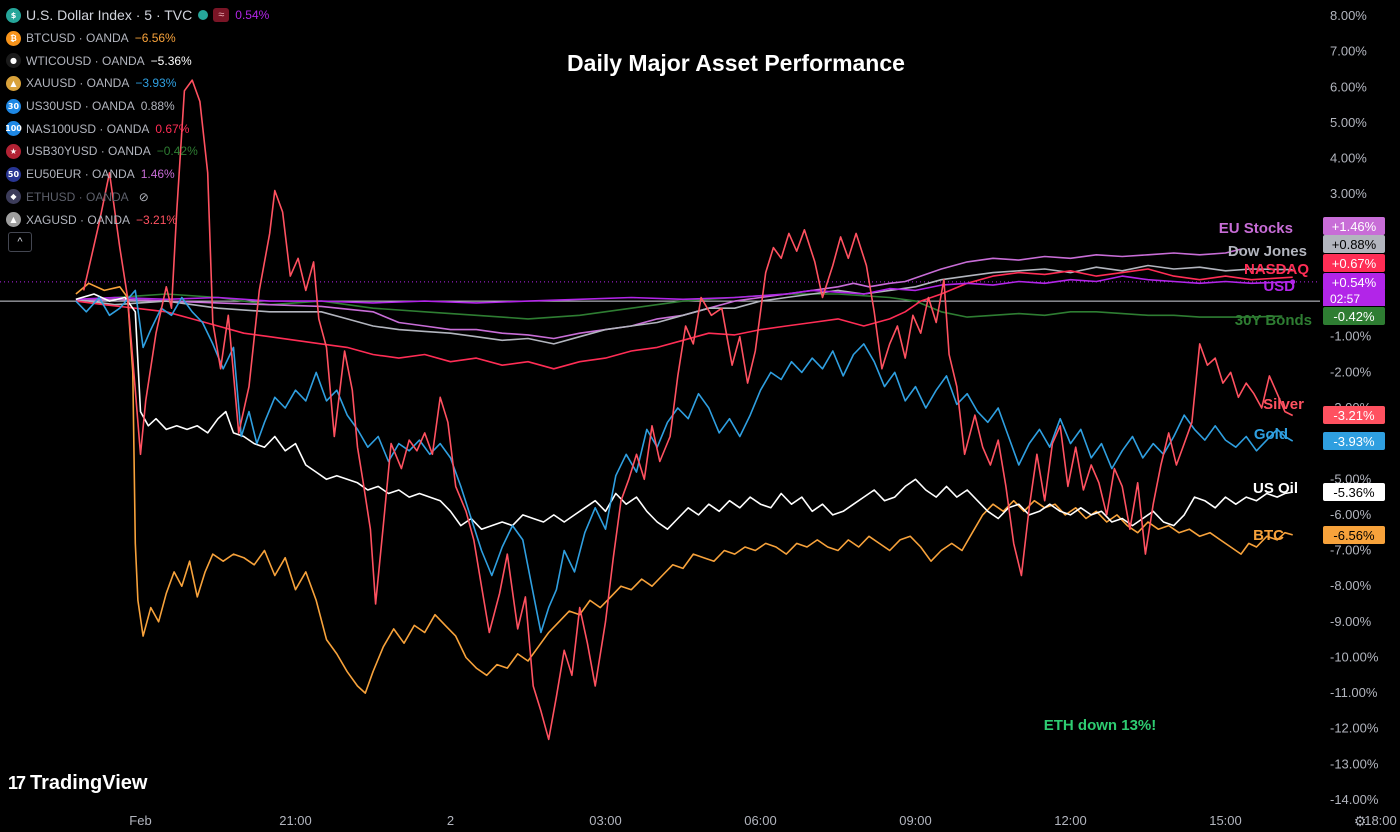 The width and height of the screenshot is (1400, 832). I want to click on series-name-label: NASDAQ, so click(1276, 269).